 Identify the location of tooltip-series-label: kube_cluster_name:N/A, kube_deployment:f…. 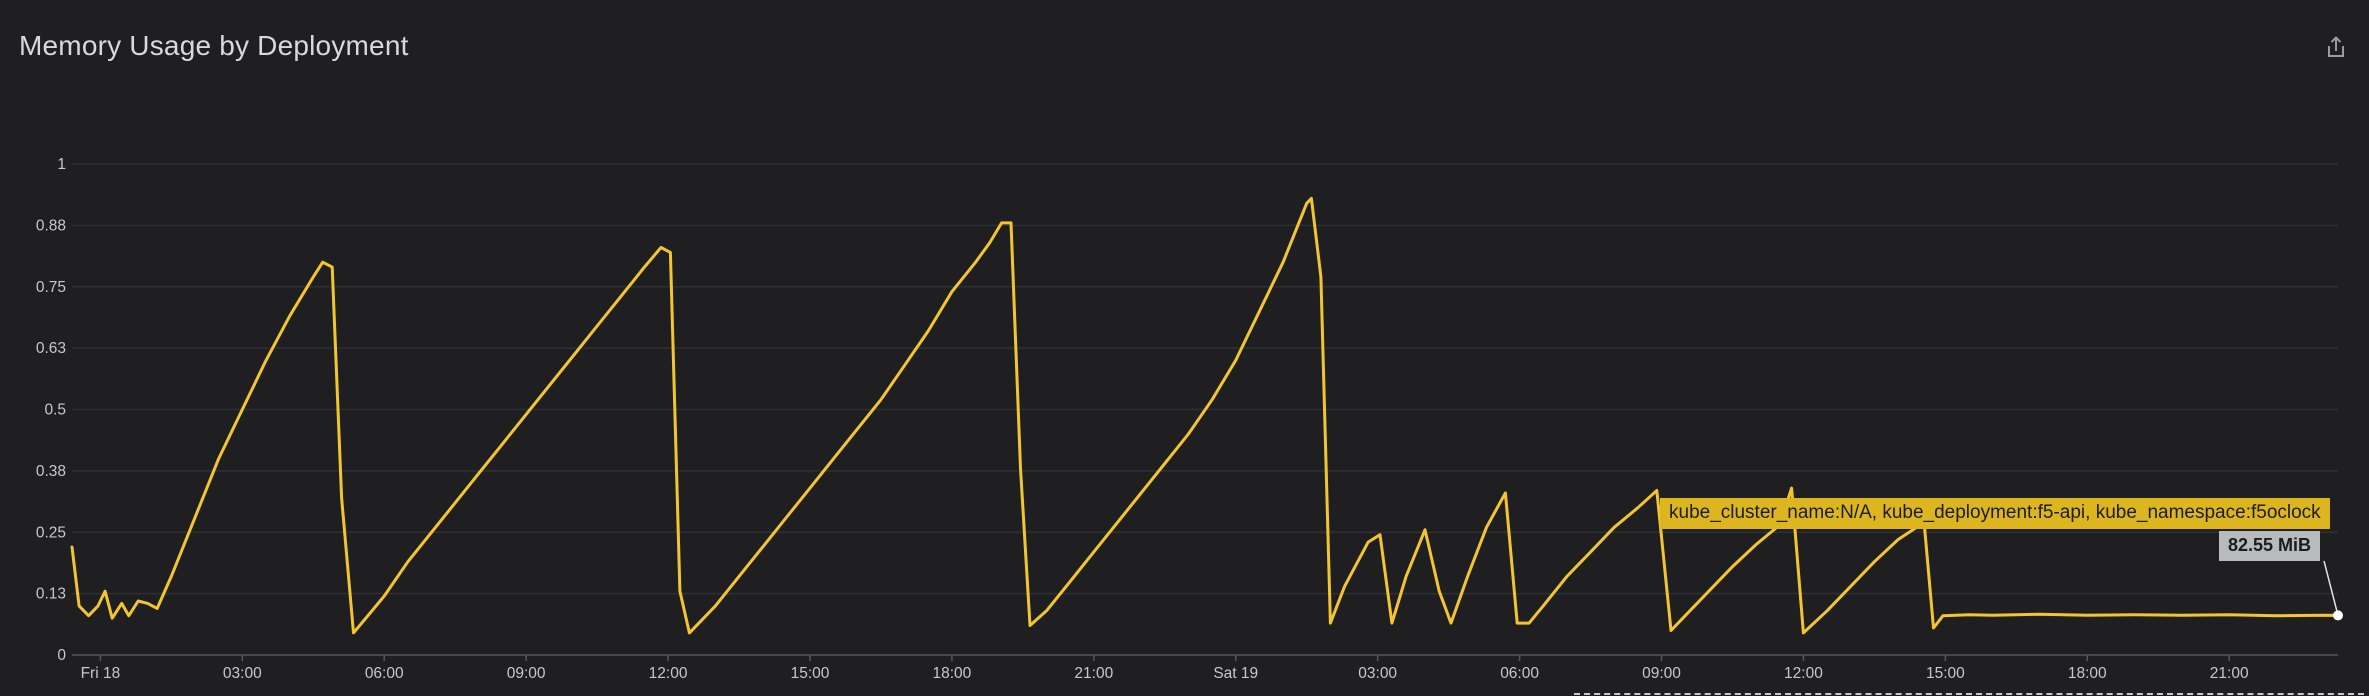
(1995, 513).